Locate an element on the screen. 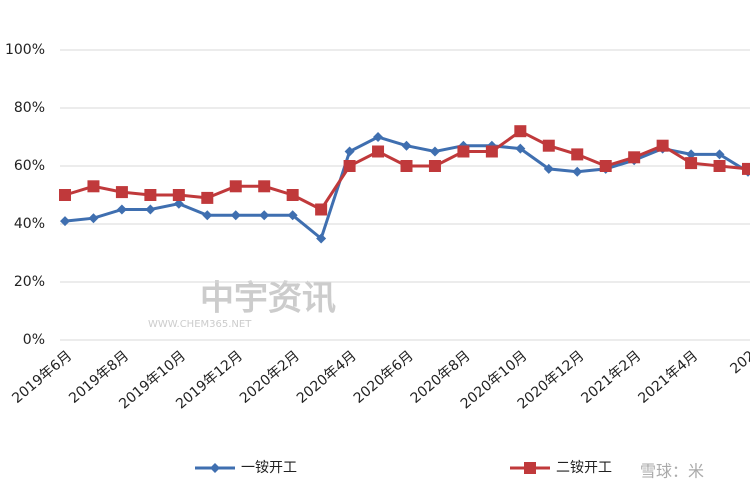  x-tick-label: 2021年4月 is located at coordinates (668, 377).